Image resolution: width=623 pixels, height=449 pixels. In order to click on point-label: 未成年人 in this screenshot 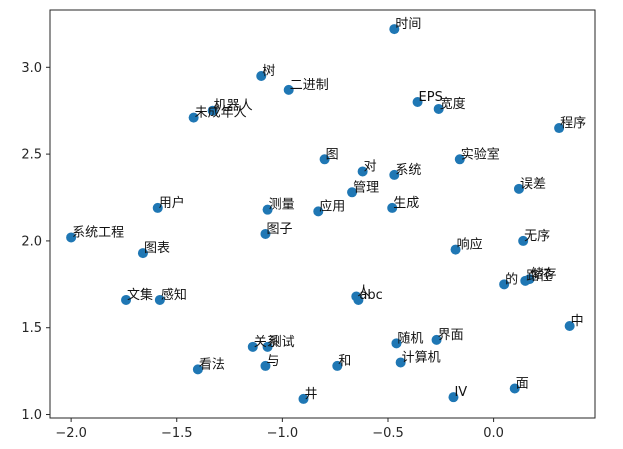, I will do `click(221, 113)`.